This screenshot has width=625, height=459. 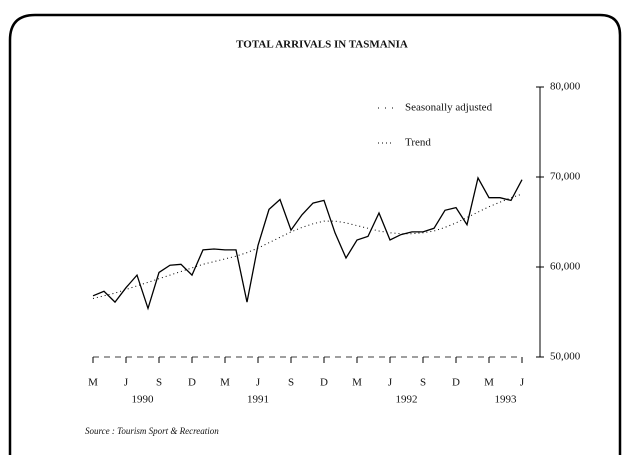 I want to click on y-tick-label: 50,000, so click(x=565, y=357).